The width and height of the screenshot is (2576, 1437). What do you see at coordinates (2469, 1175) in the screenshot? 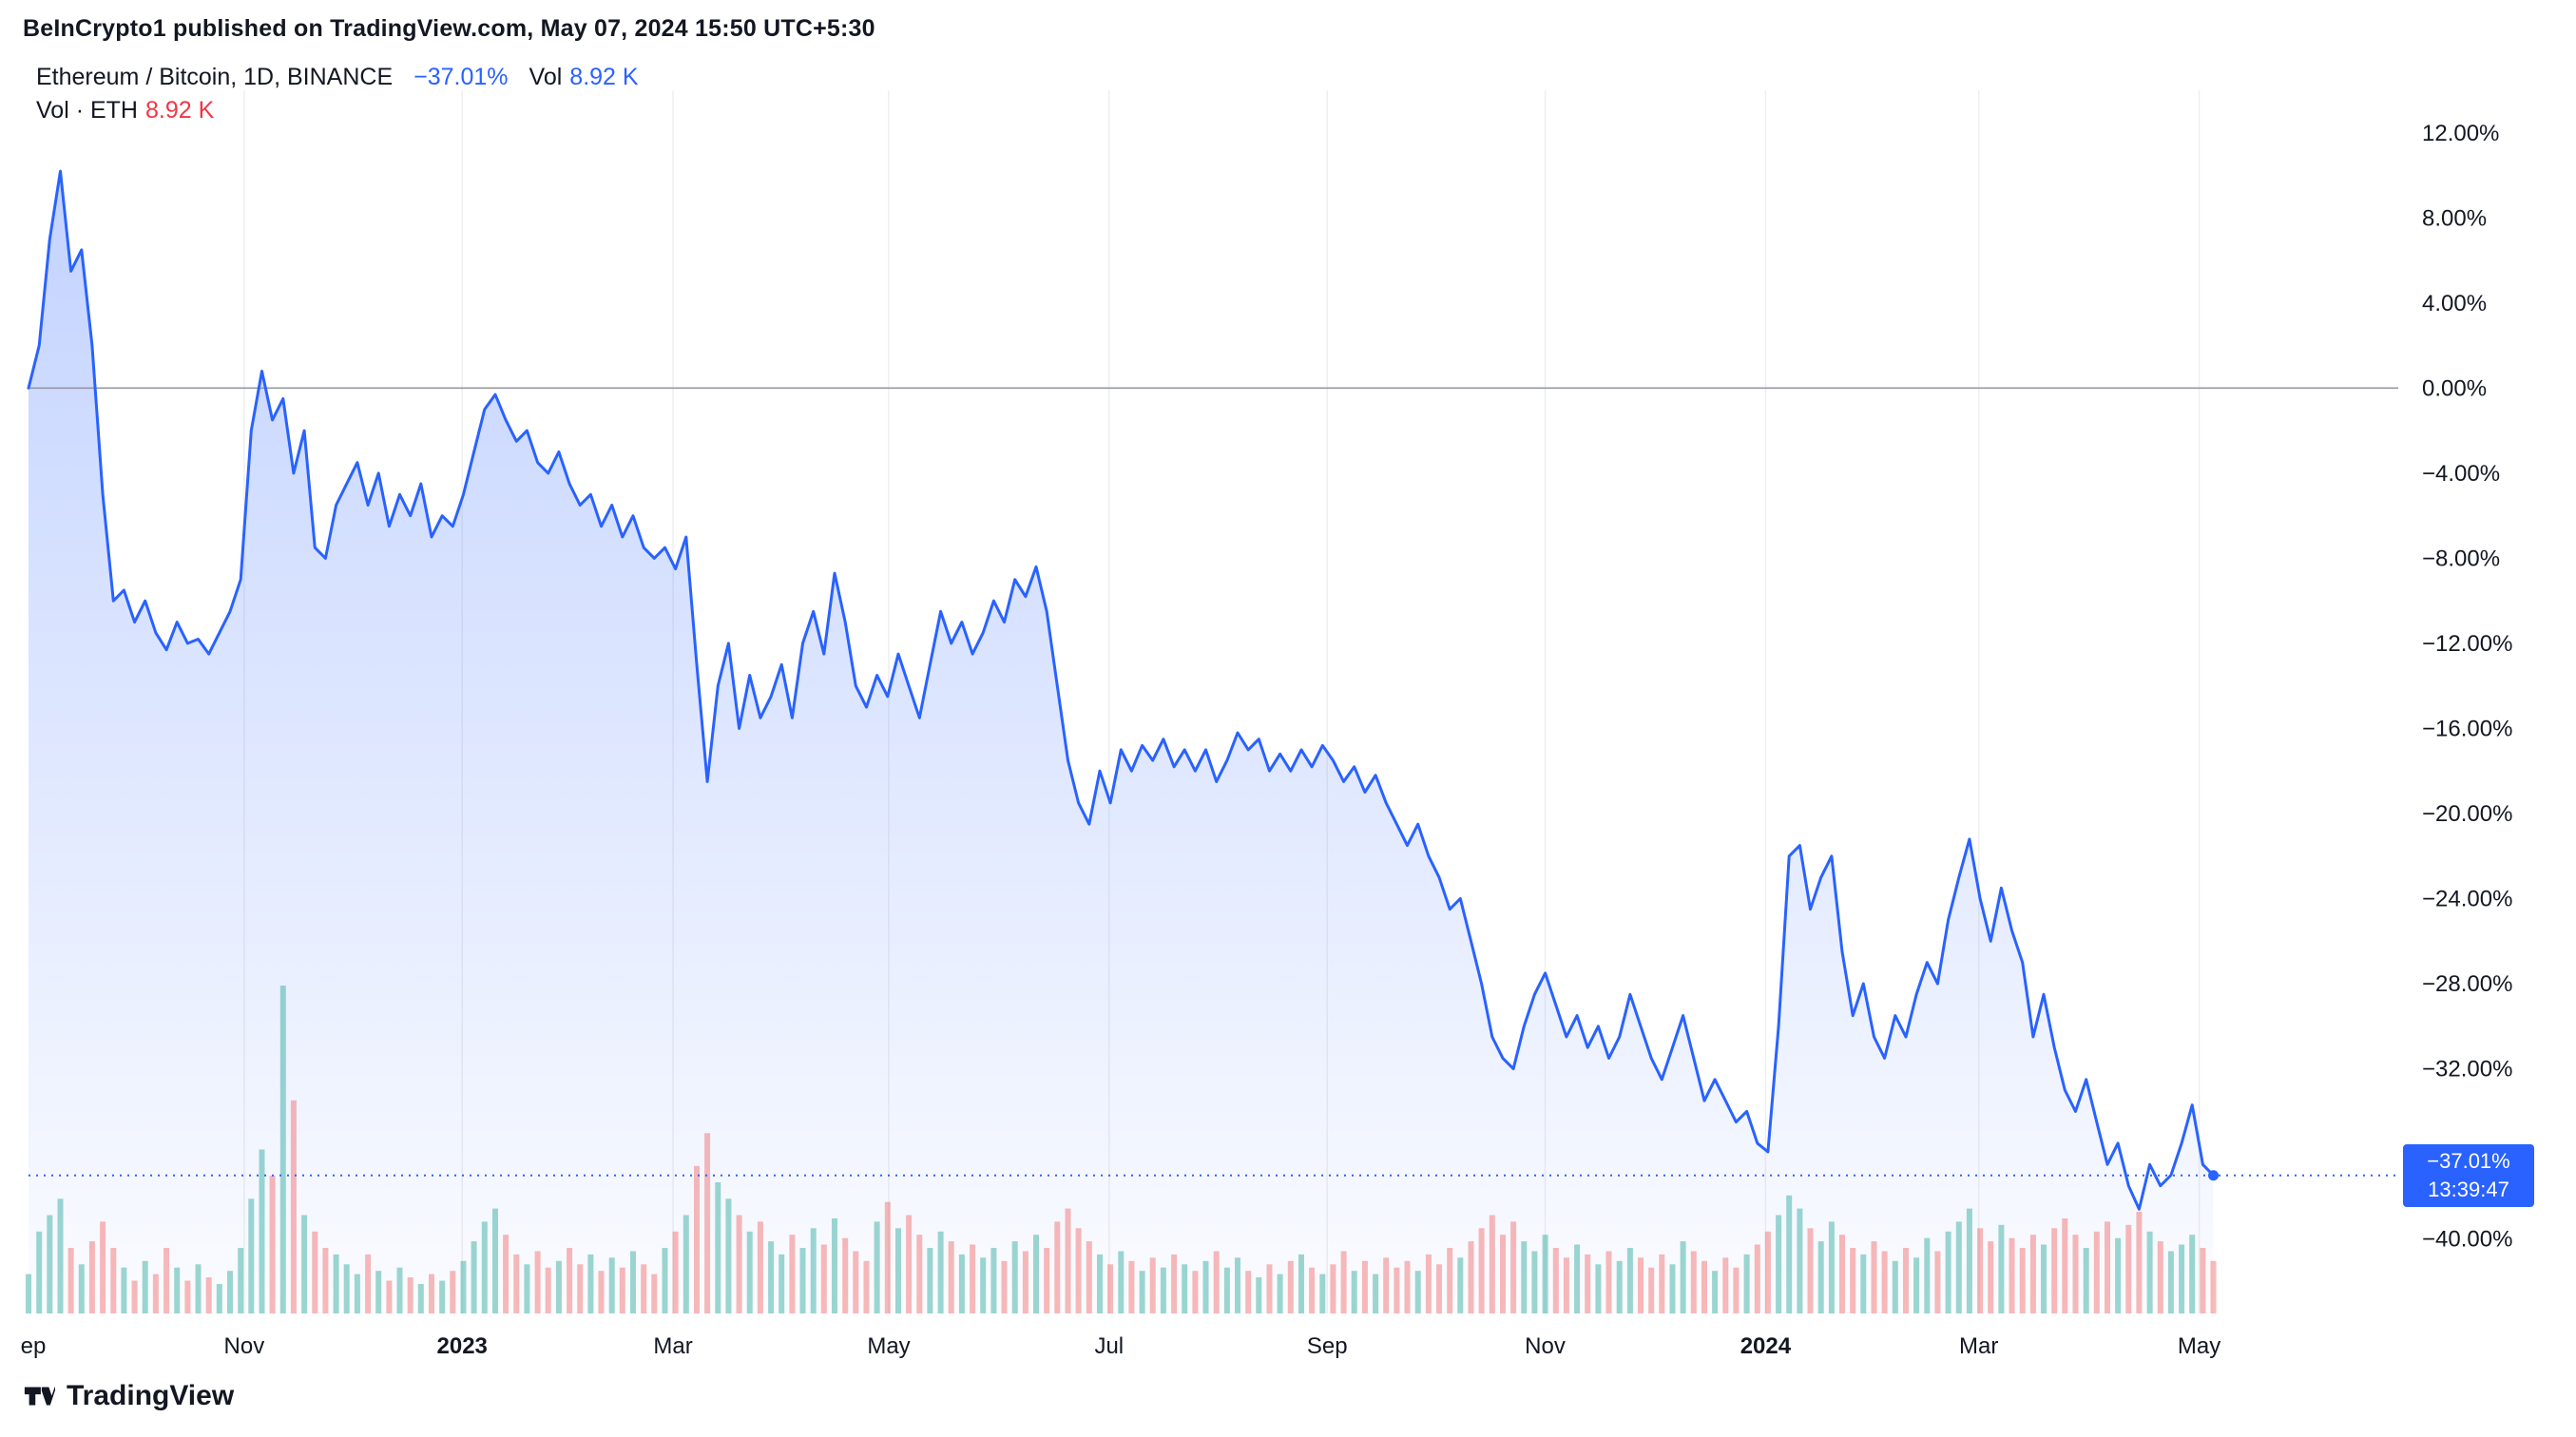
I see `last-price-badge: −37.01% 13:39:47` at bounding box center [2469, 1175].